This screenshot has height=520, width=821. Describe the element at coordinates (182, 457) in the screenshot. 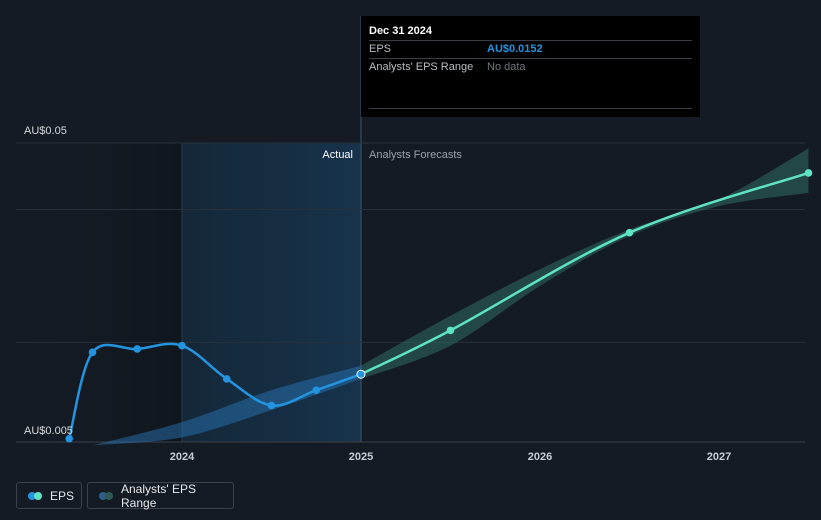

I see `x-tick-label: 2024` at that location.